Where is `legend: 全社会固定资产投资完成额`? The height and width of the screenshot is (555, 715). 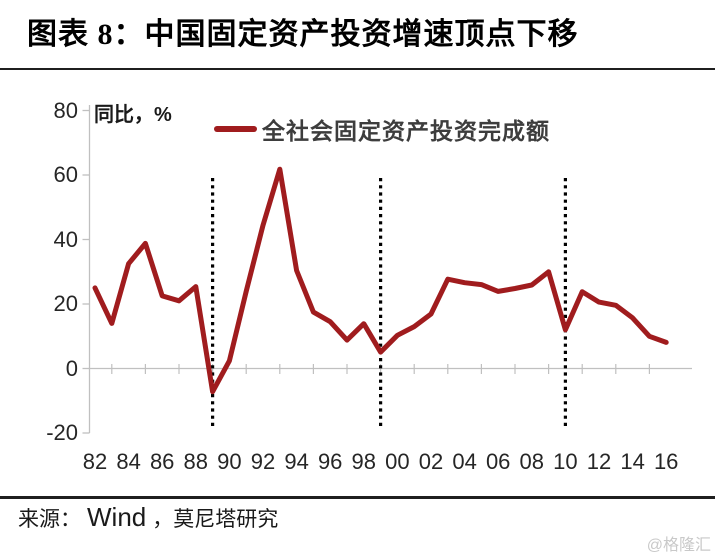
legend: 全社会固定资产投资完成额 is located at coordinates (382, 129).